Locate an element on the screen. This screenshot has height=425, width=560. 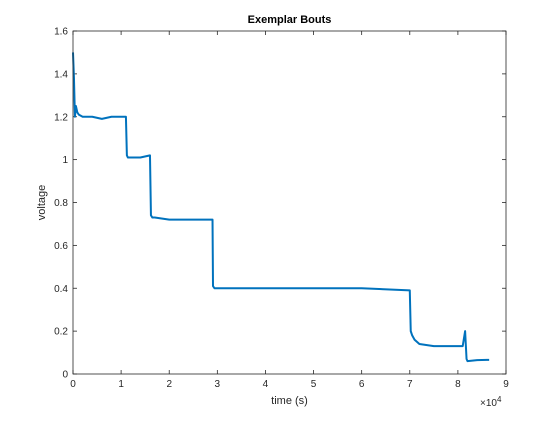
x-axis-exponent-base: ×10 is located at coordinates (488, 403).